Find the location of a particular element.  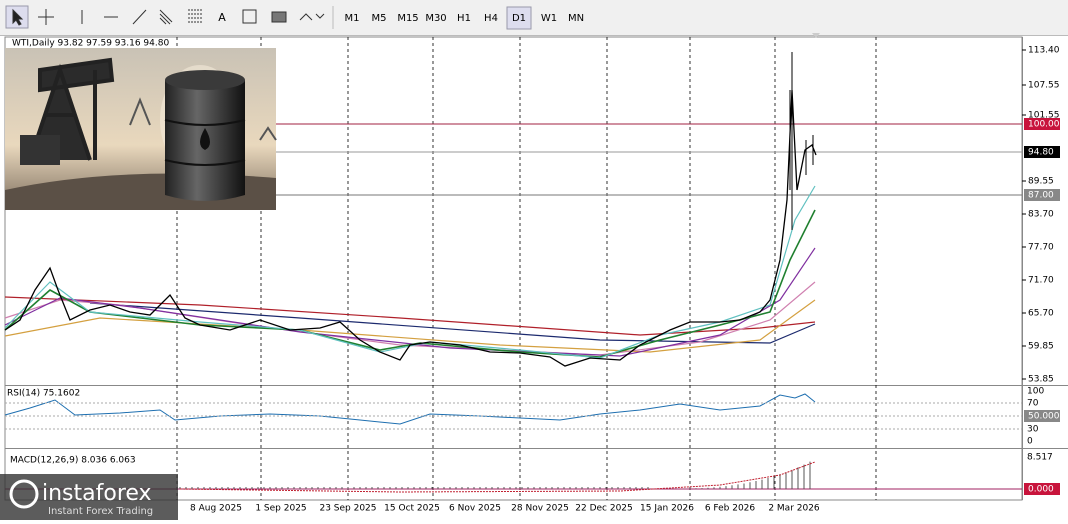

price-label: 65.70 is located at coordinates (1041, 314).